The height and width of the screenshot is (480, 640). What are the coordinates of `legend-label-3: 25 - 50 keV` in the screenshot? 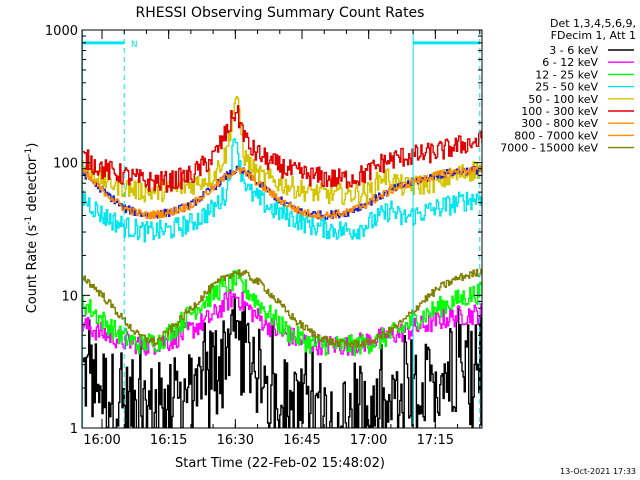 It's located at (566, 87).